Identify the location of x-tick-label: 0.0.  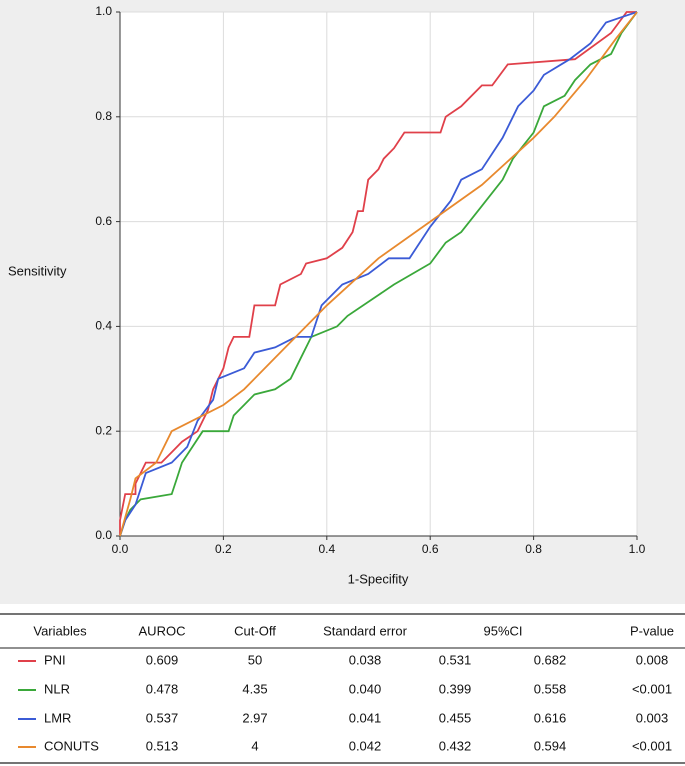
(120, 549).